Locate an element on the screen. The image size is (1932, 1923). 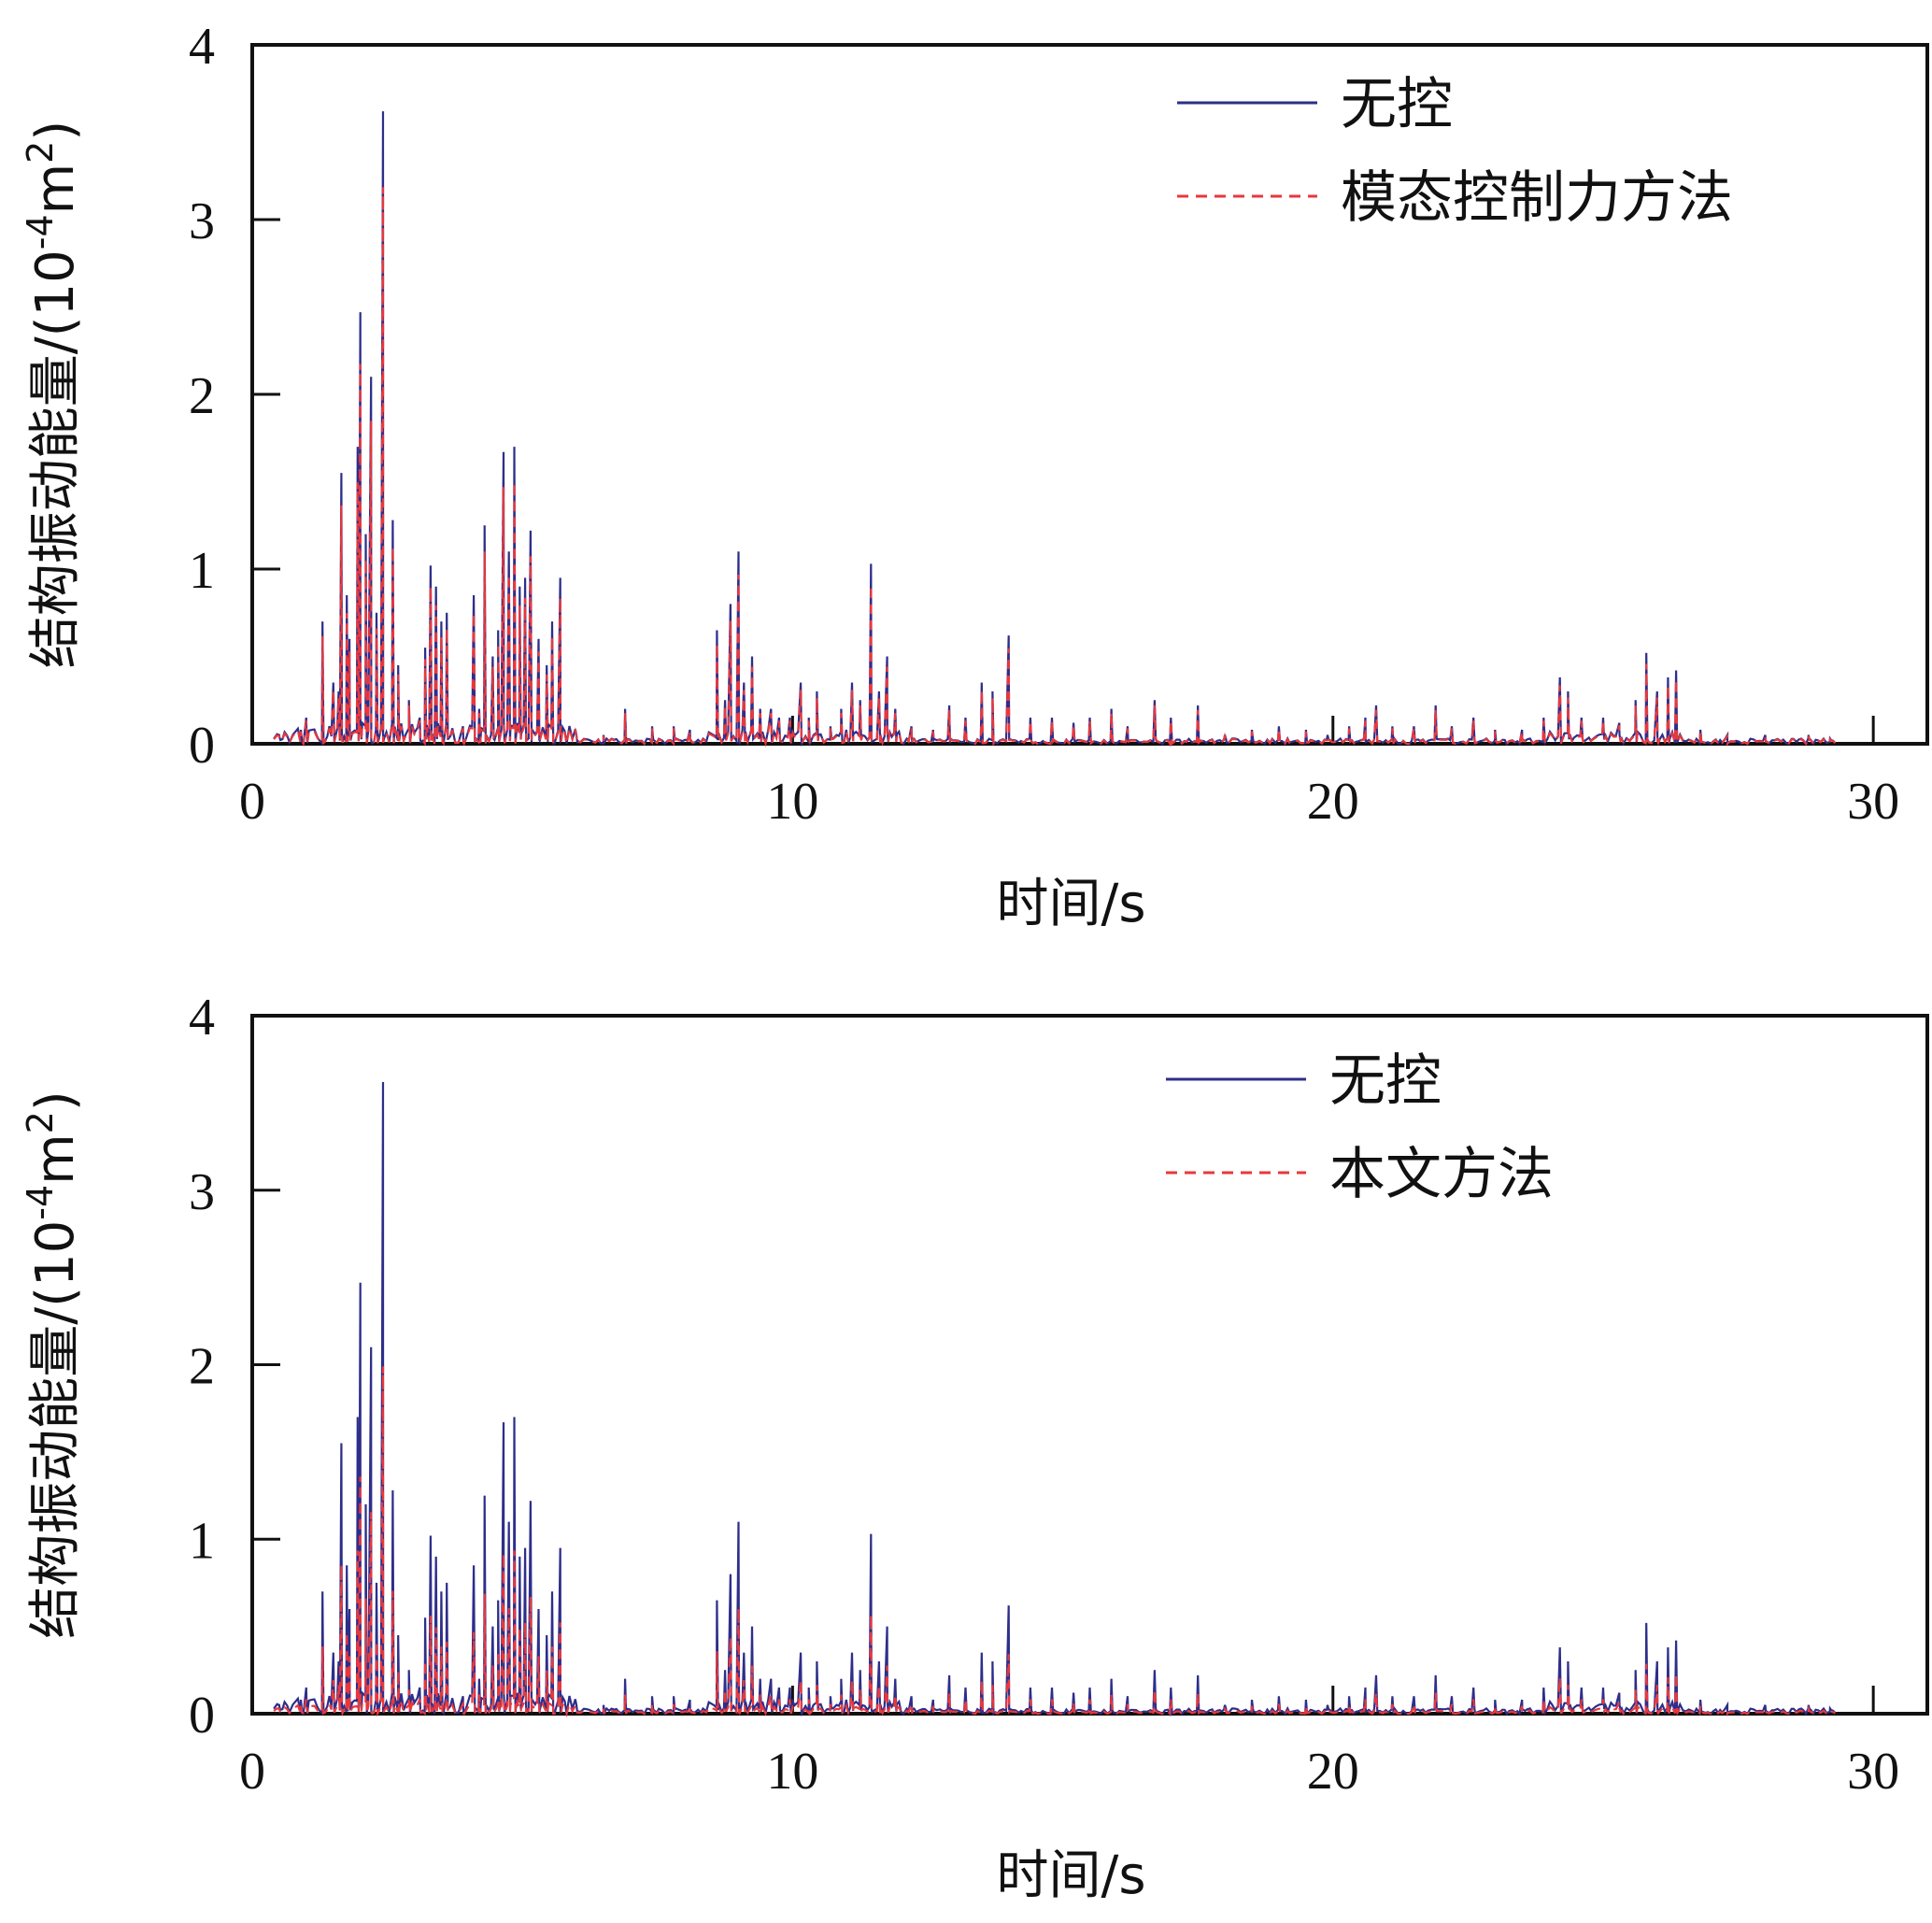
series-line-controlled is located at coordinates (1054, 1542).